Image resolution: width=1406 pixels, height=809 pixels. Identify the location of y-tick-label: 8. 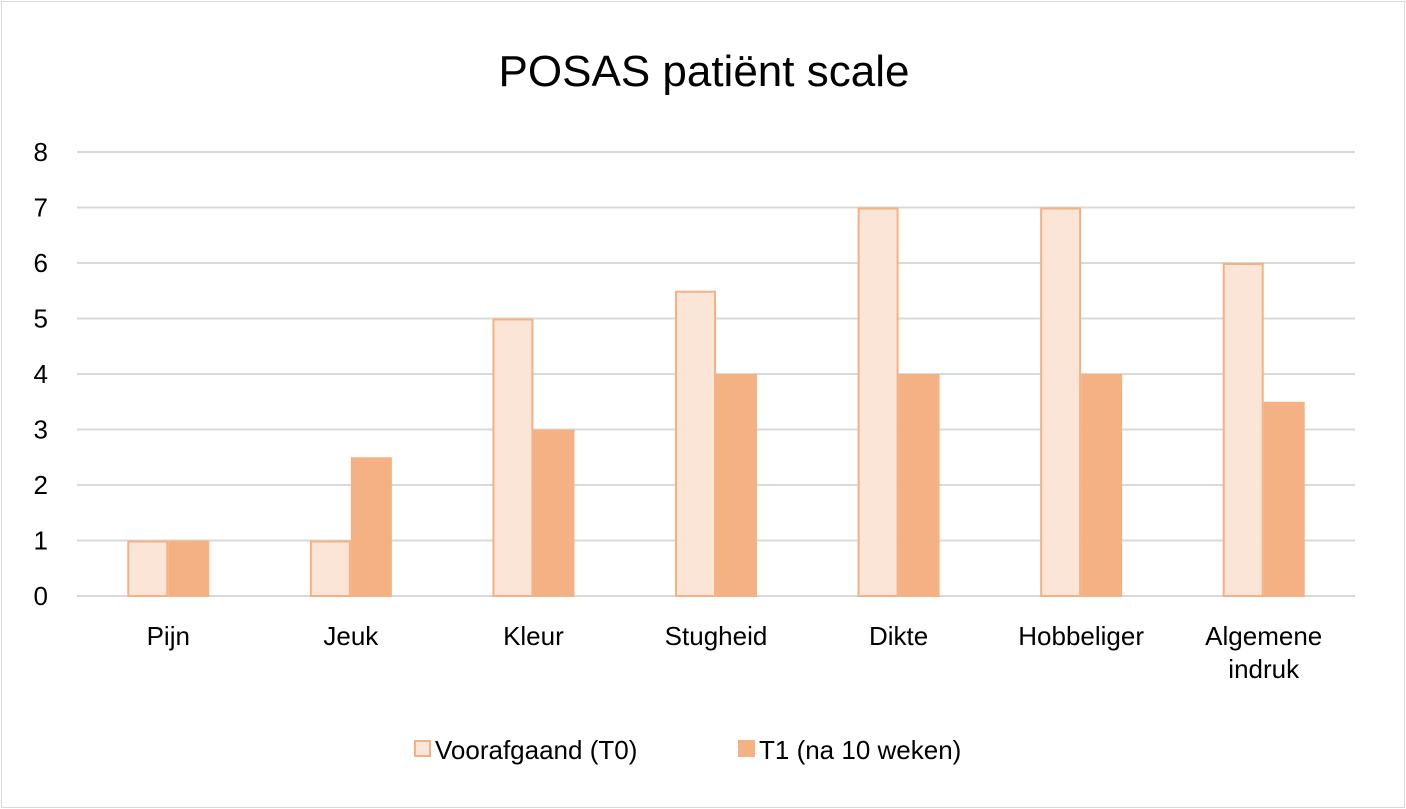
(41, 152).